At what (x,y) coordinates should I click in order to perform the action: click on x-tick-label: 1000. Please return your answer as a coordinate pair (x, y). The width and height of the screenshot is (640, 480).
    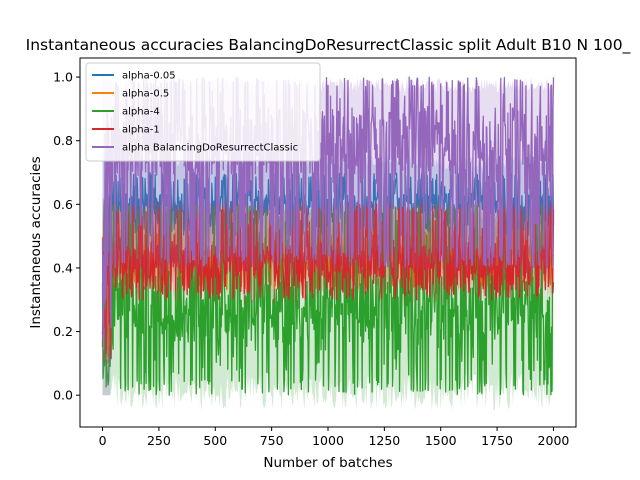
    Looking at the image, I should click on (328, 440).